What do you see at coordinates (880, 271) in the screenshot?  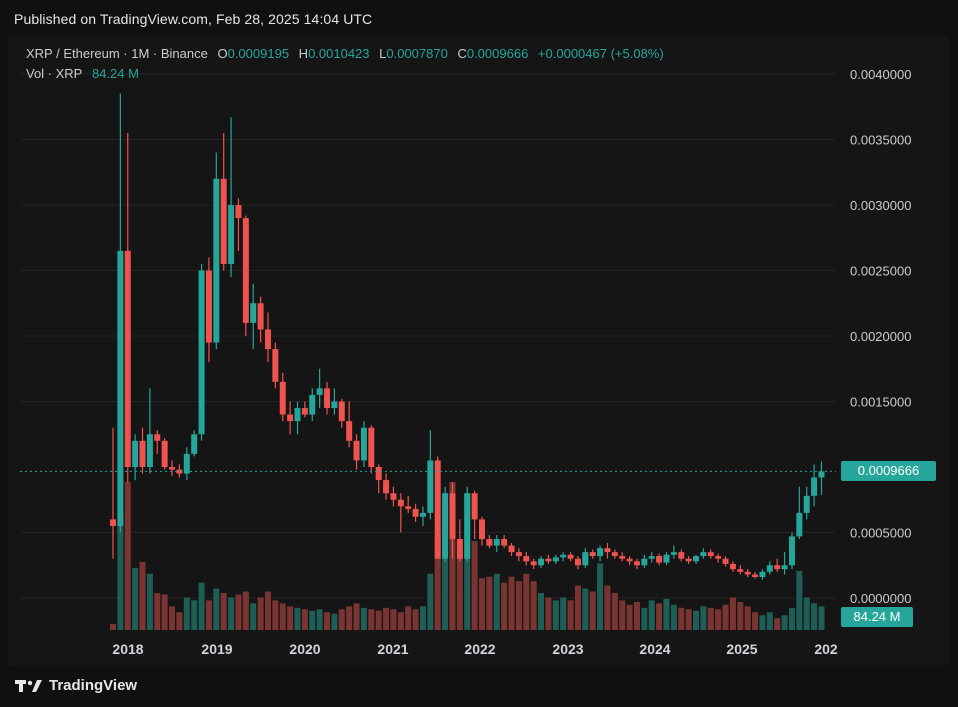 I see `y-tick-label: 0.0025000` at bounding box center [880, 271].